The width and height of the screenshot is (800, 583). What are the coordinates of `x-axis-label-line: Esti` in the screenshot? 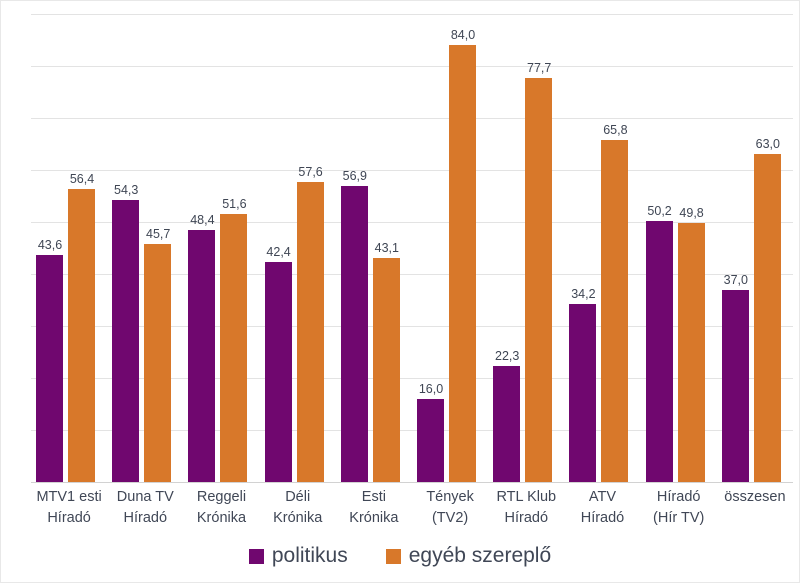 It's located at (373, 497).